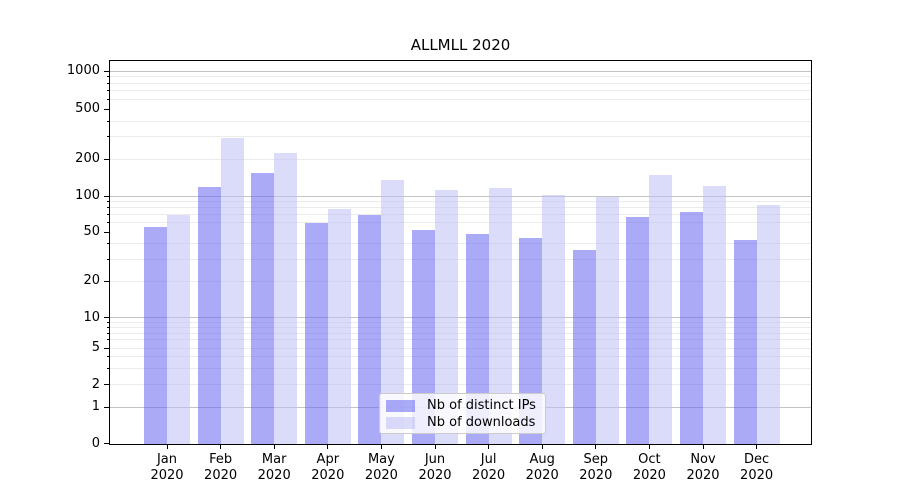 The height and width of the screenshot is (500, 900). Describe the element at coordinates (370, 329) in the screenshot. I see `bar-distinct-ips-may` at that location.